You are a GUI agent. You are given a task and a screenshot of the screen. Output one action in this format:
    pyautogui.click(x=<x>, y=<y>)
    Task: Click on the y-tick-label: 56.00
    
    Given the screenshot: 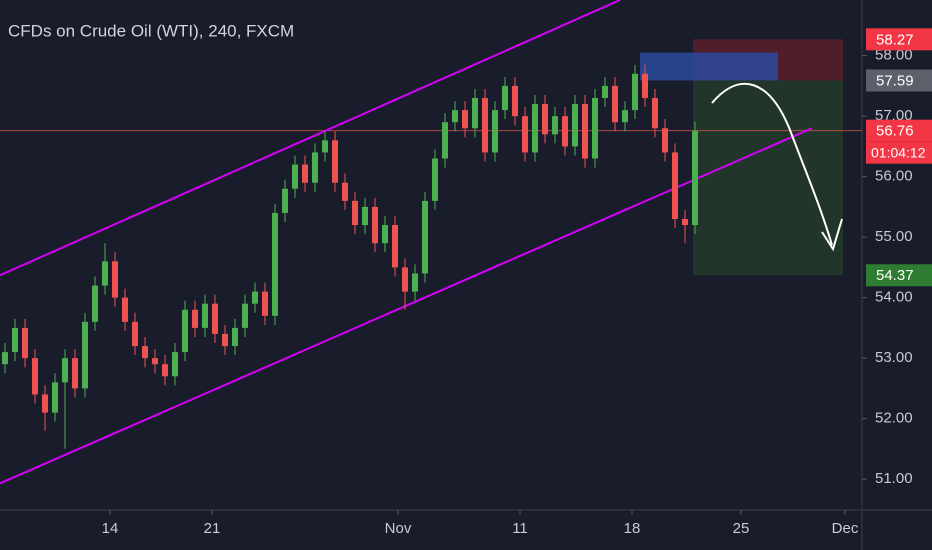 What is the action you would take?
    pyautogui.click(x=894, y=176)
    